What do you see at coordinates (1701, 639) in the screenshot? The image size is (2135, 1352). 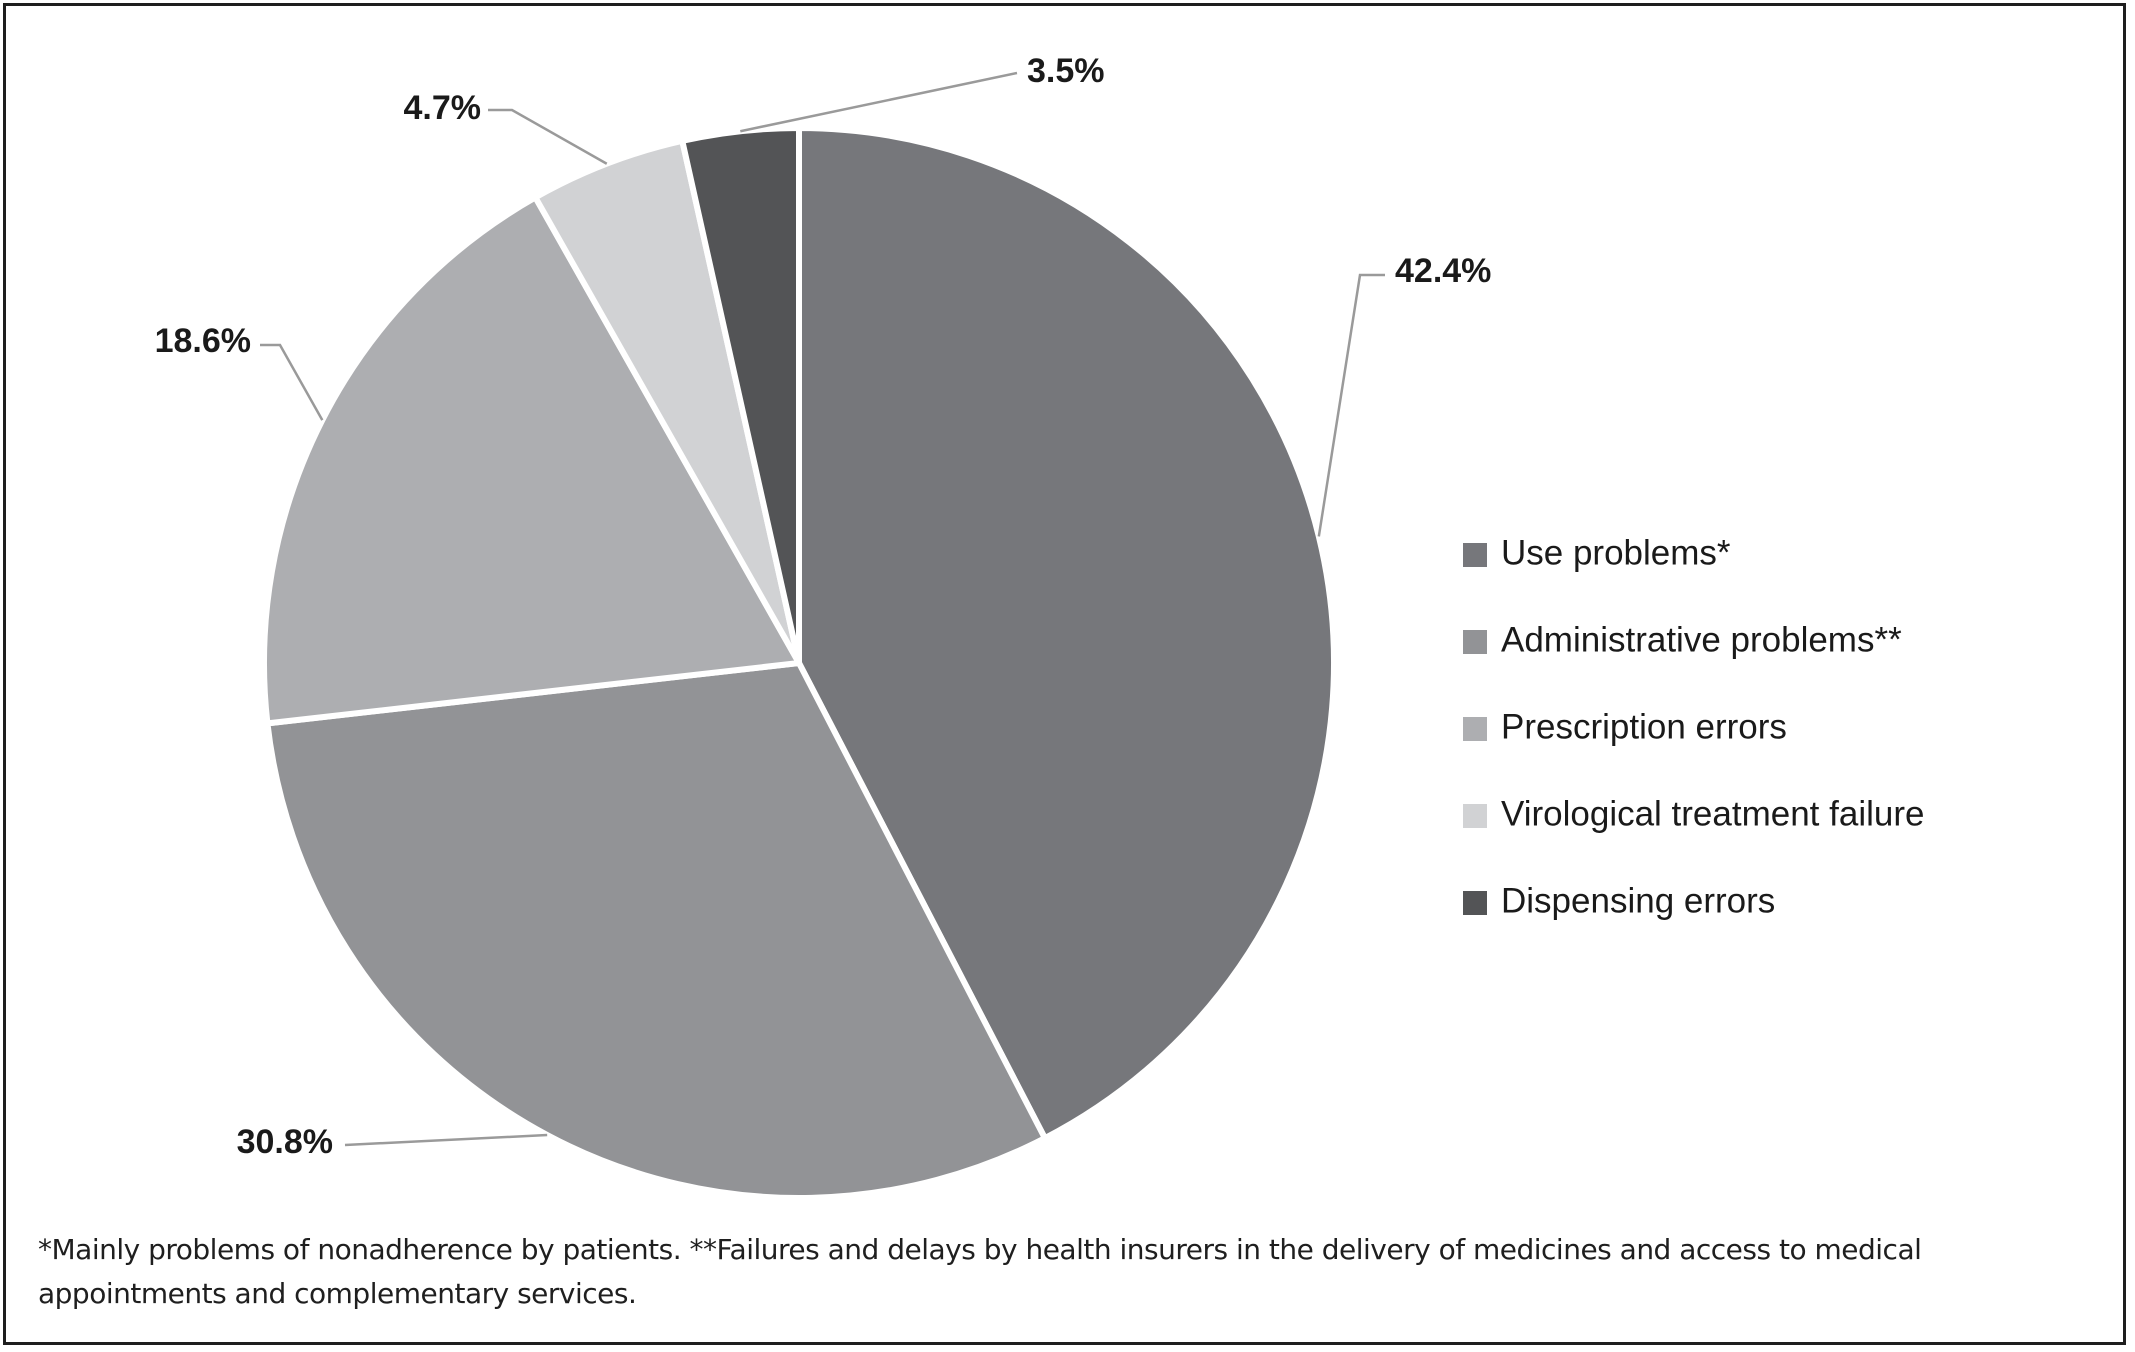 I see `legend-label-administrative-problems: Administrative problems**` at bounding box center [1701, 639].